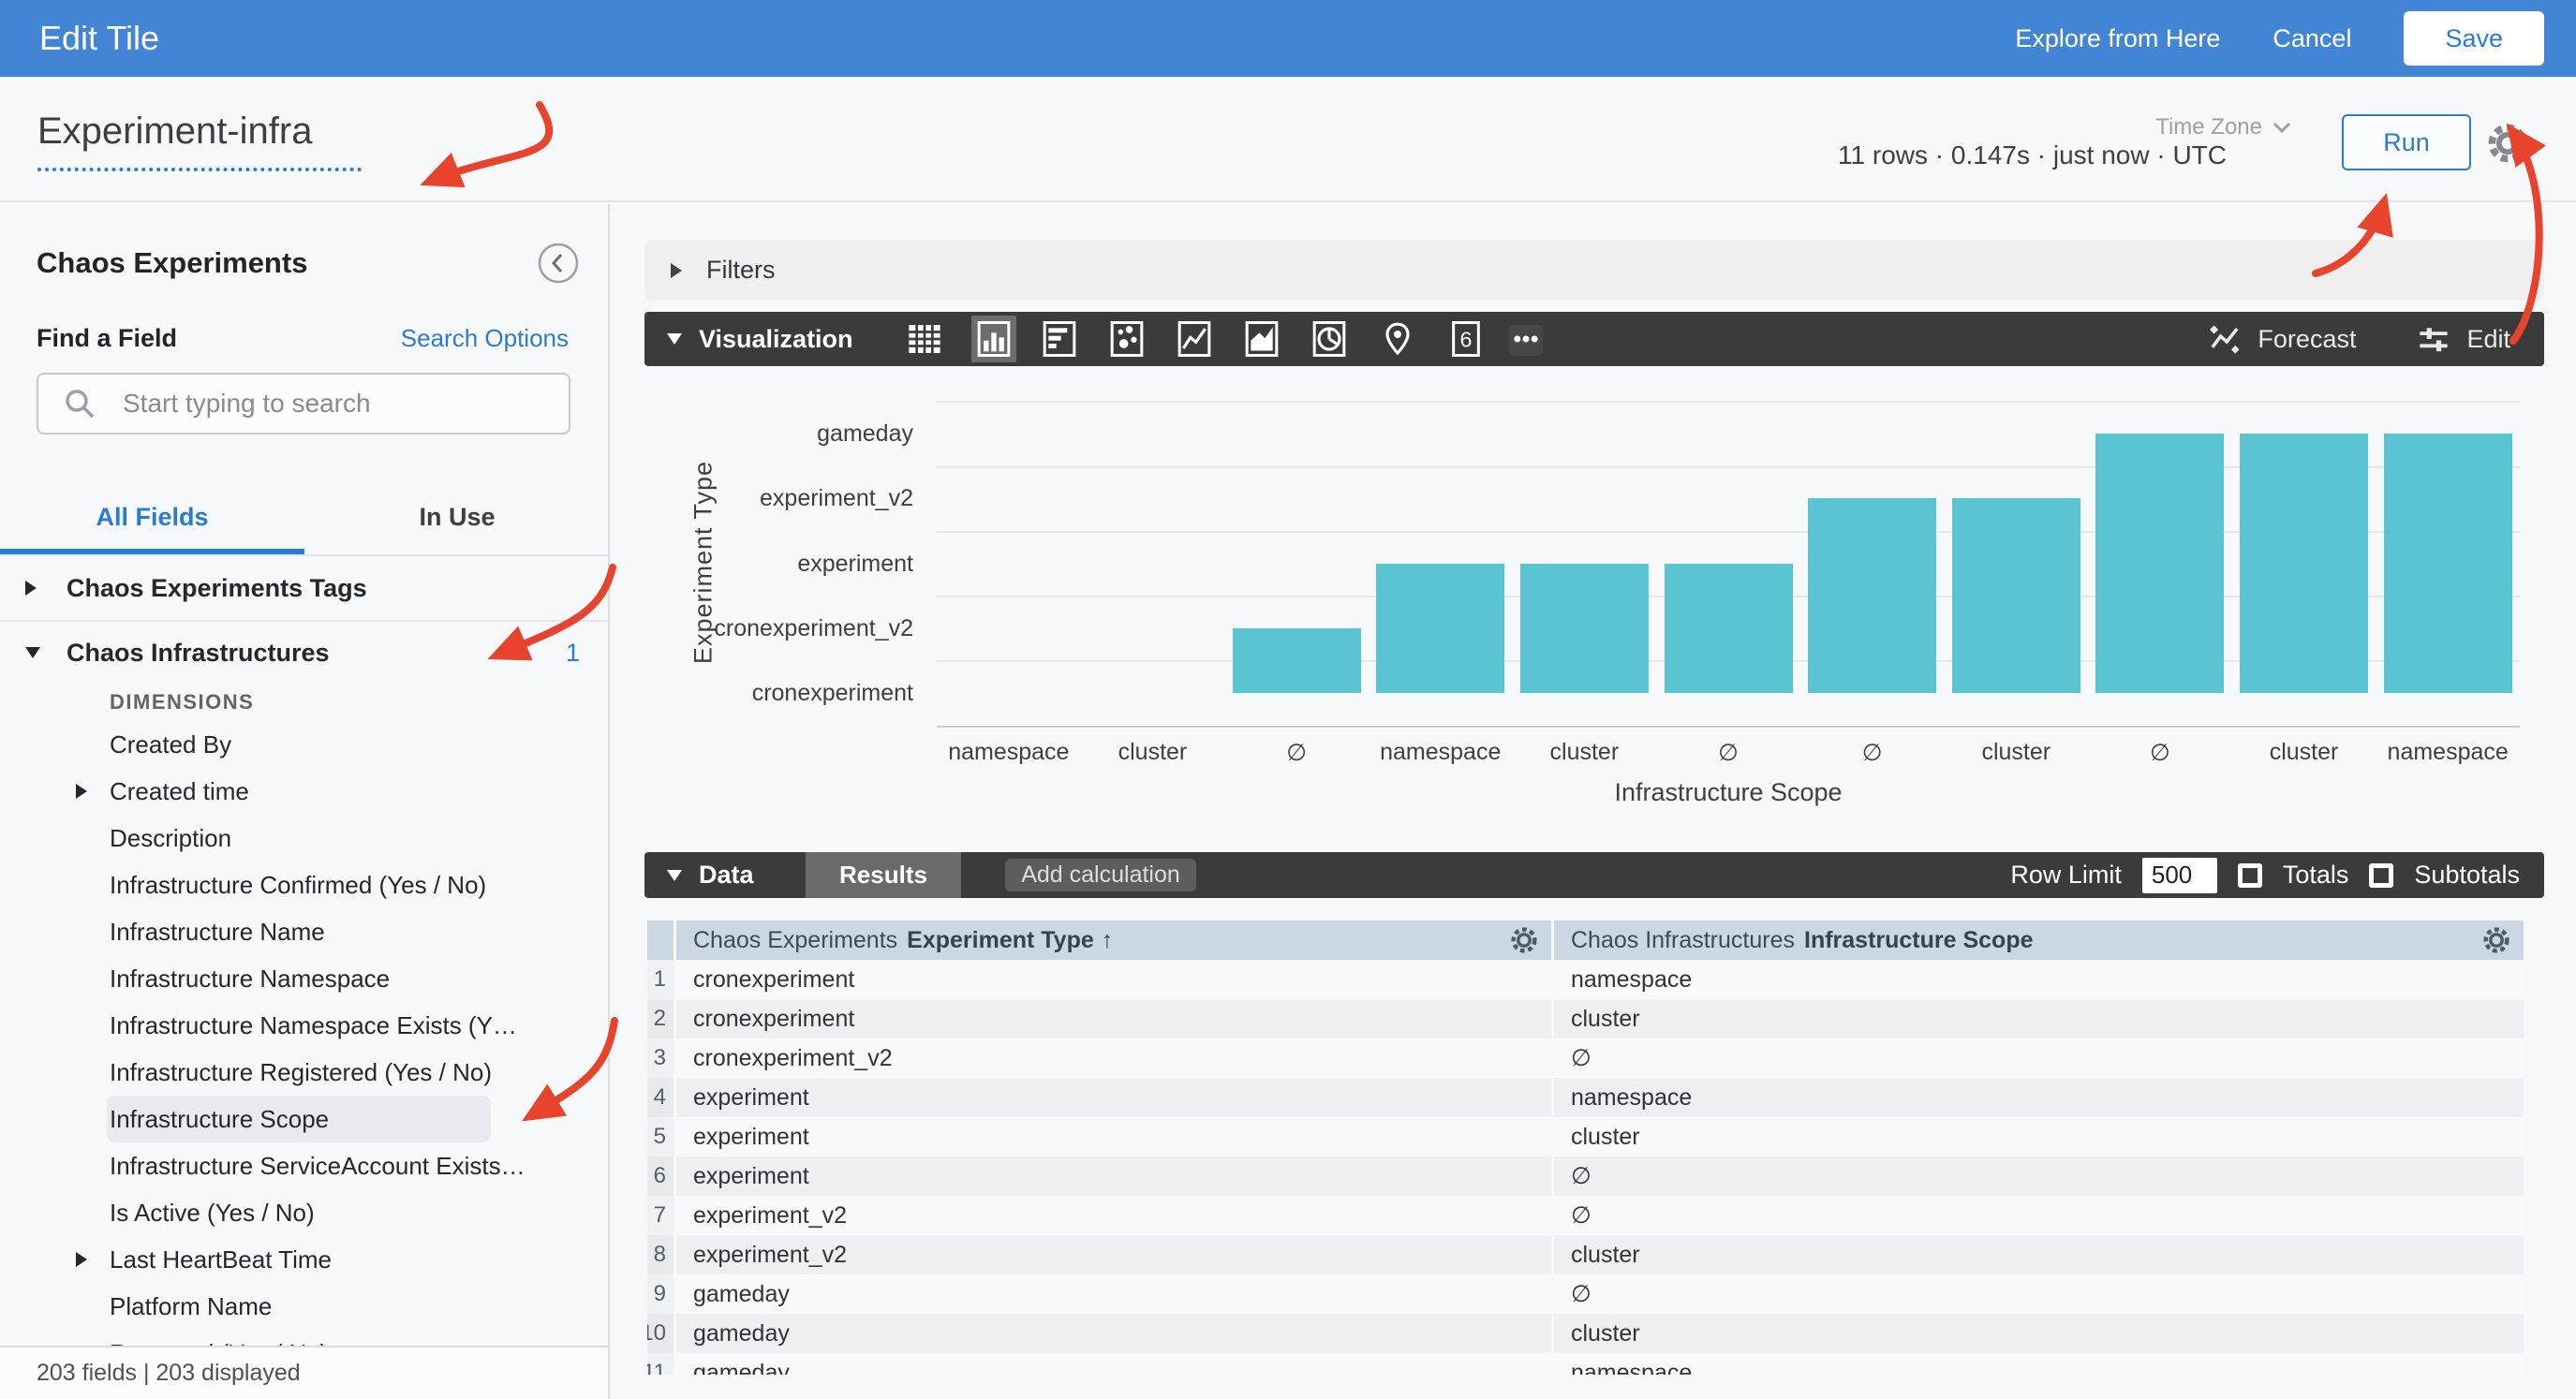 The width and height of the screenshot is (2576, 1399). I want to click on field-platform-name: Platform Name, so click(304, 1307).